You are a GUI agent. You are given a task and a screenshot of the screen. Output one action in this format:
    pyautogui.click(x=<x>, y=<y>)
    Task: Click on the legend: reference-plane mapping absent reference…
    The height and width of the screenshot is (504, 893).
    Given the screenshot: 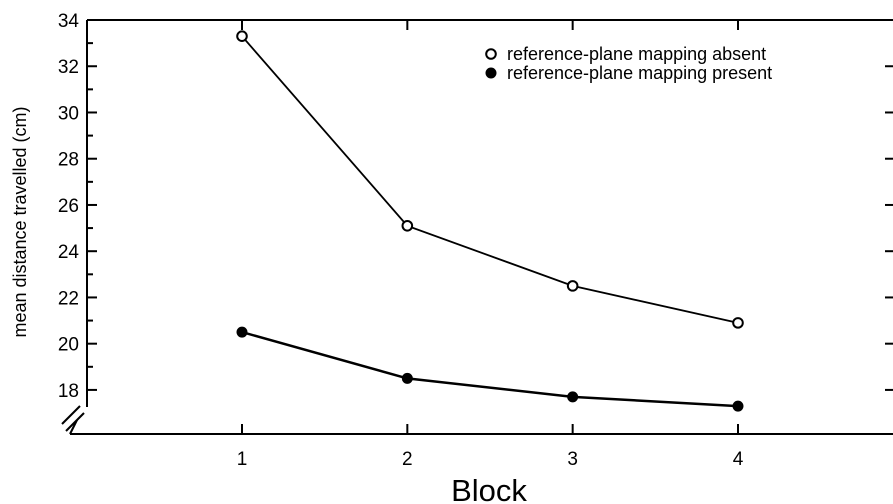 What is the action you would take?
    pyautogui.click(x=628, y=63)
    